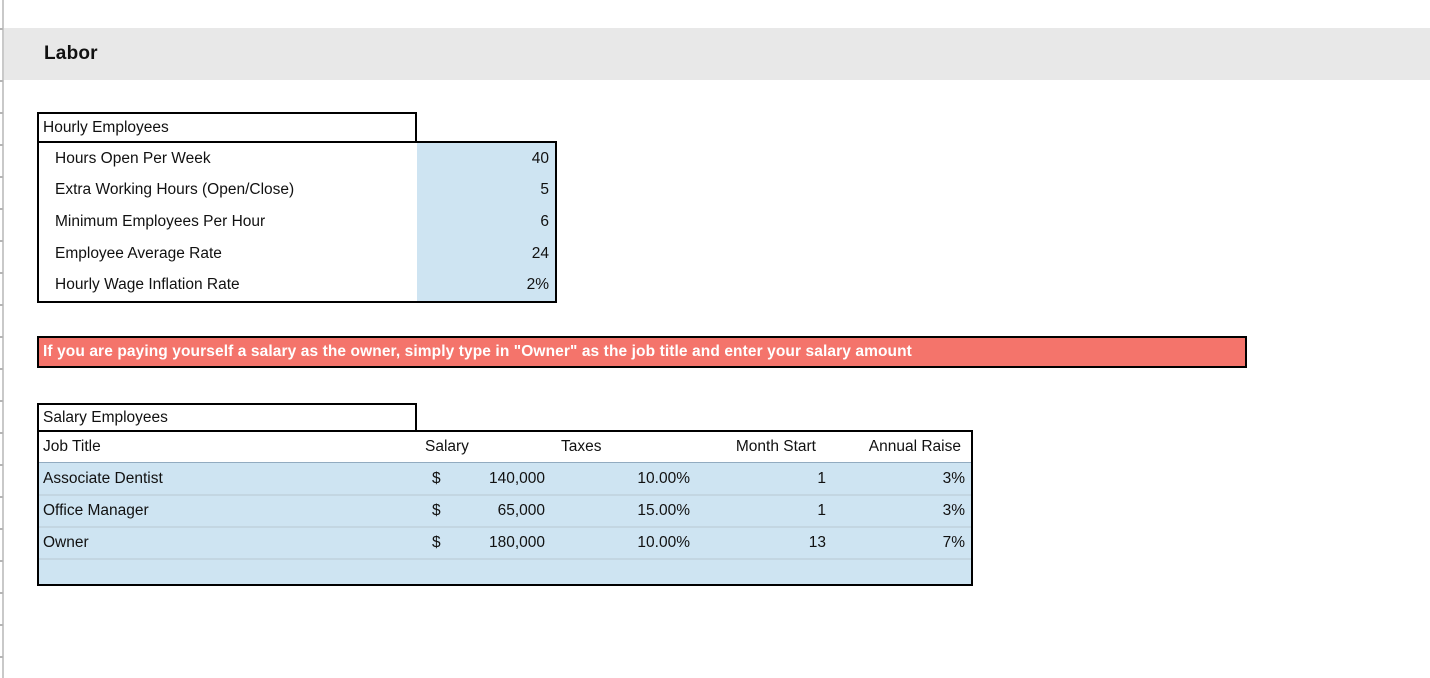 The height and width of the screenshot is (678, 1430). Describe the element at coordinates (953, 542) in the screenshot. I see `annual-raise-cell: 7%` at that location.